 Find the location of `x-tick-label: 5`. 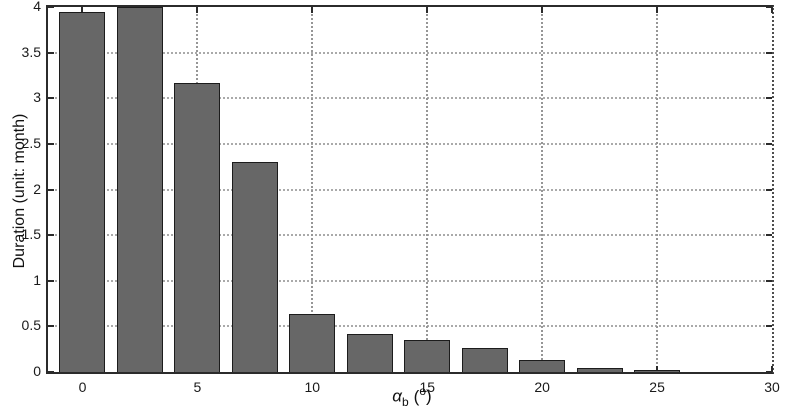

x-tick-label: 5 is located at coordinates (197, 387).